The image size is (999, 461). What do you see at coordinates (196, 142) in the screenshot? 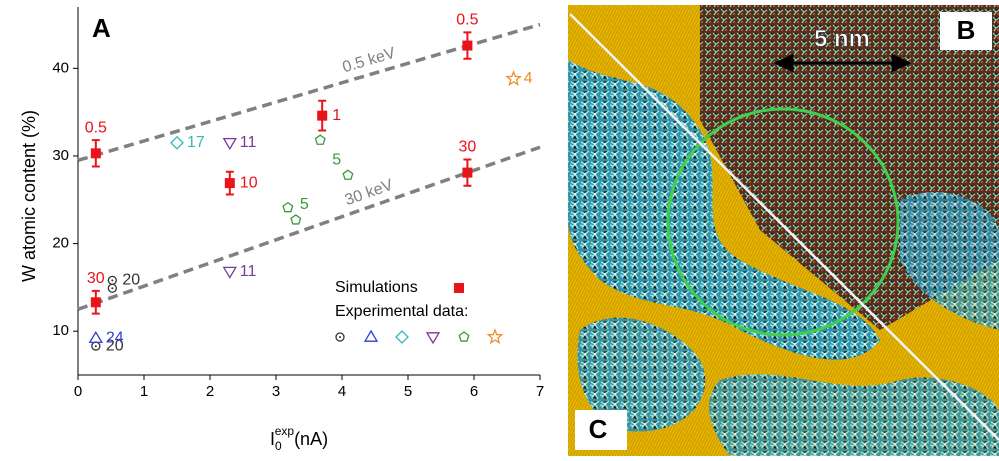
I see `point-label: 17` at bounding box center [196, 142].